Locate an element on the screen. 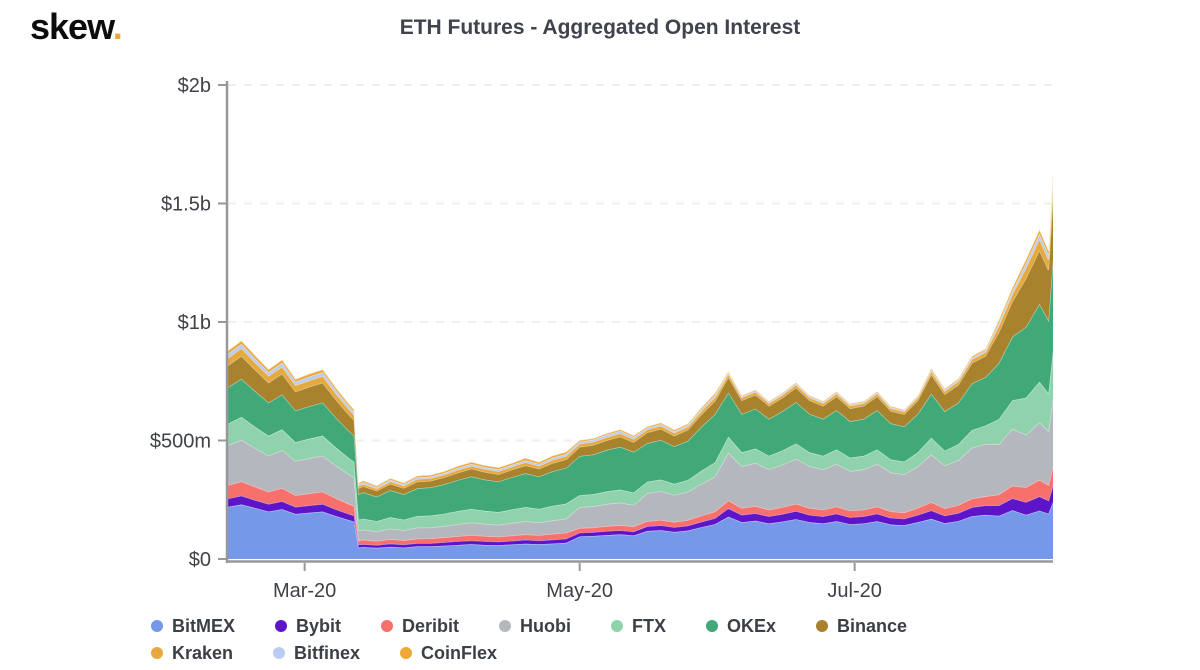 The width and height of the screenshot is (1200, 670). legend-item-bitmex: BitMEX is located at coordinates (193, 626).